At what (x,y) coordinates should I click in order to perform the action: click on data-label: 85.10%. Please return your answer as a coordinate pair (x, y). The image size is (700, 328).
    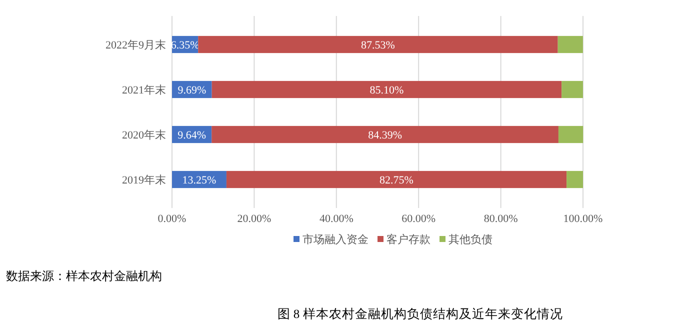
    Looking at the image, I should click on (387, 90).